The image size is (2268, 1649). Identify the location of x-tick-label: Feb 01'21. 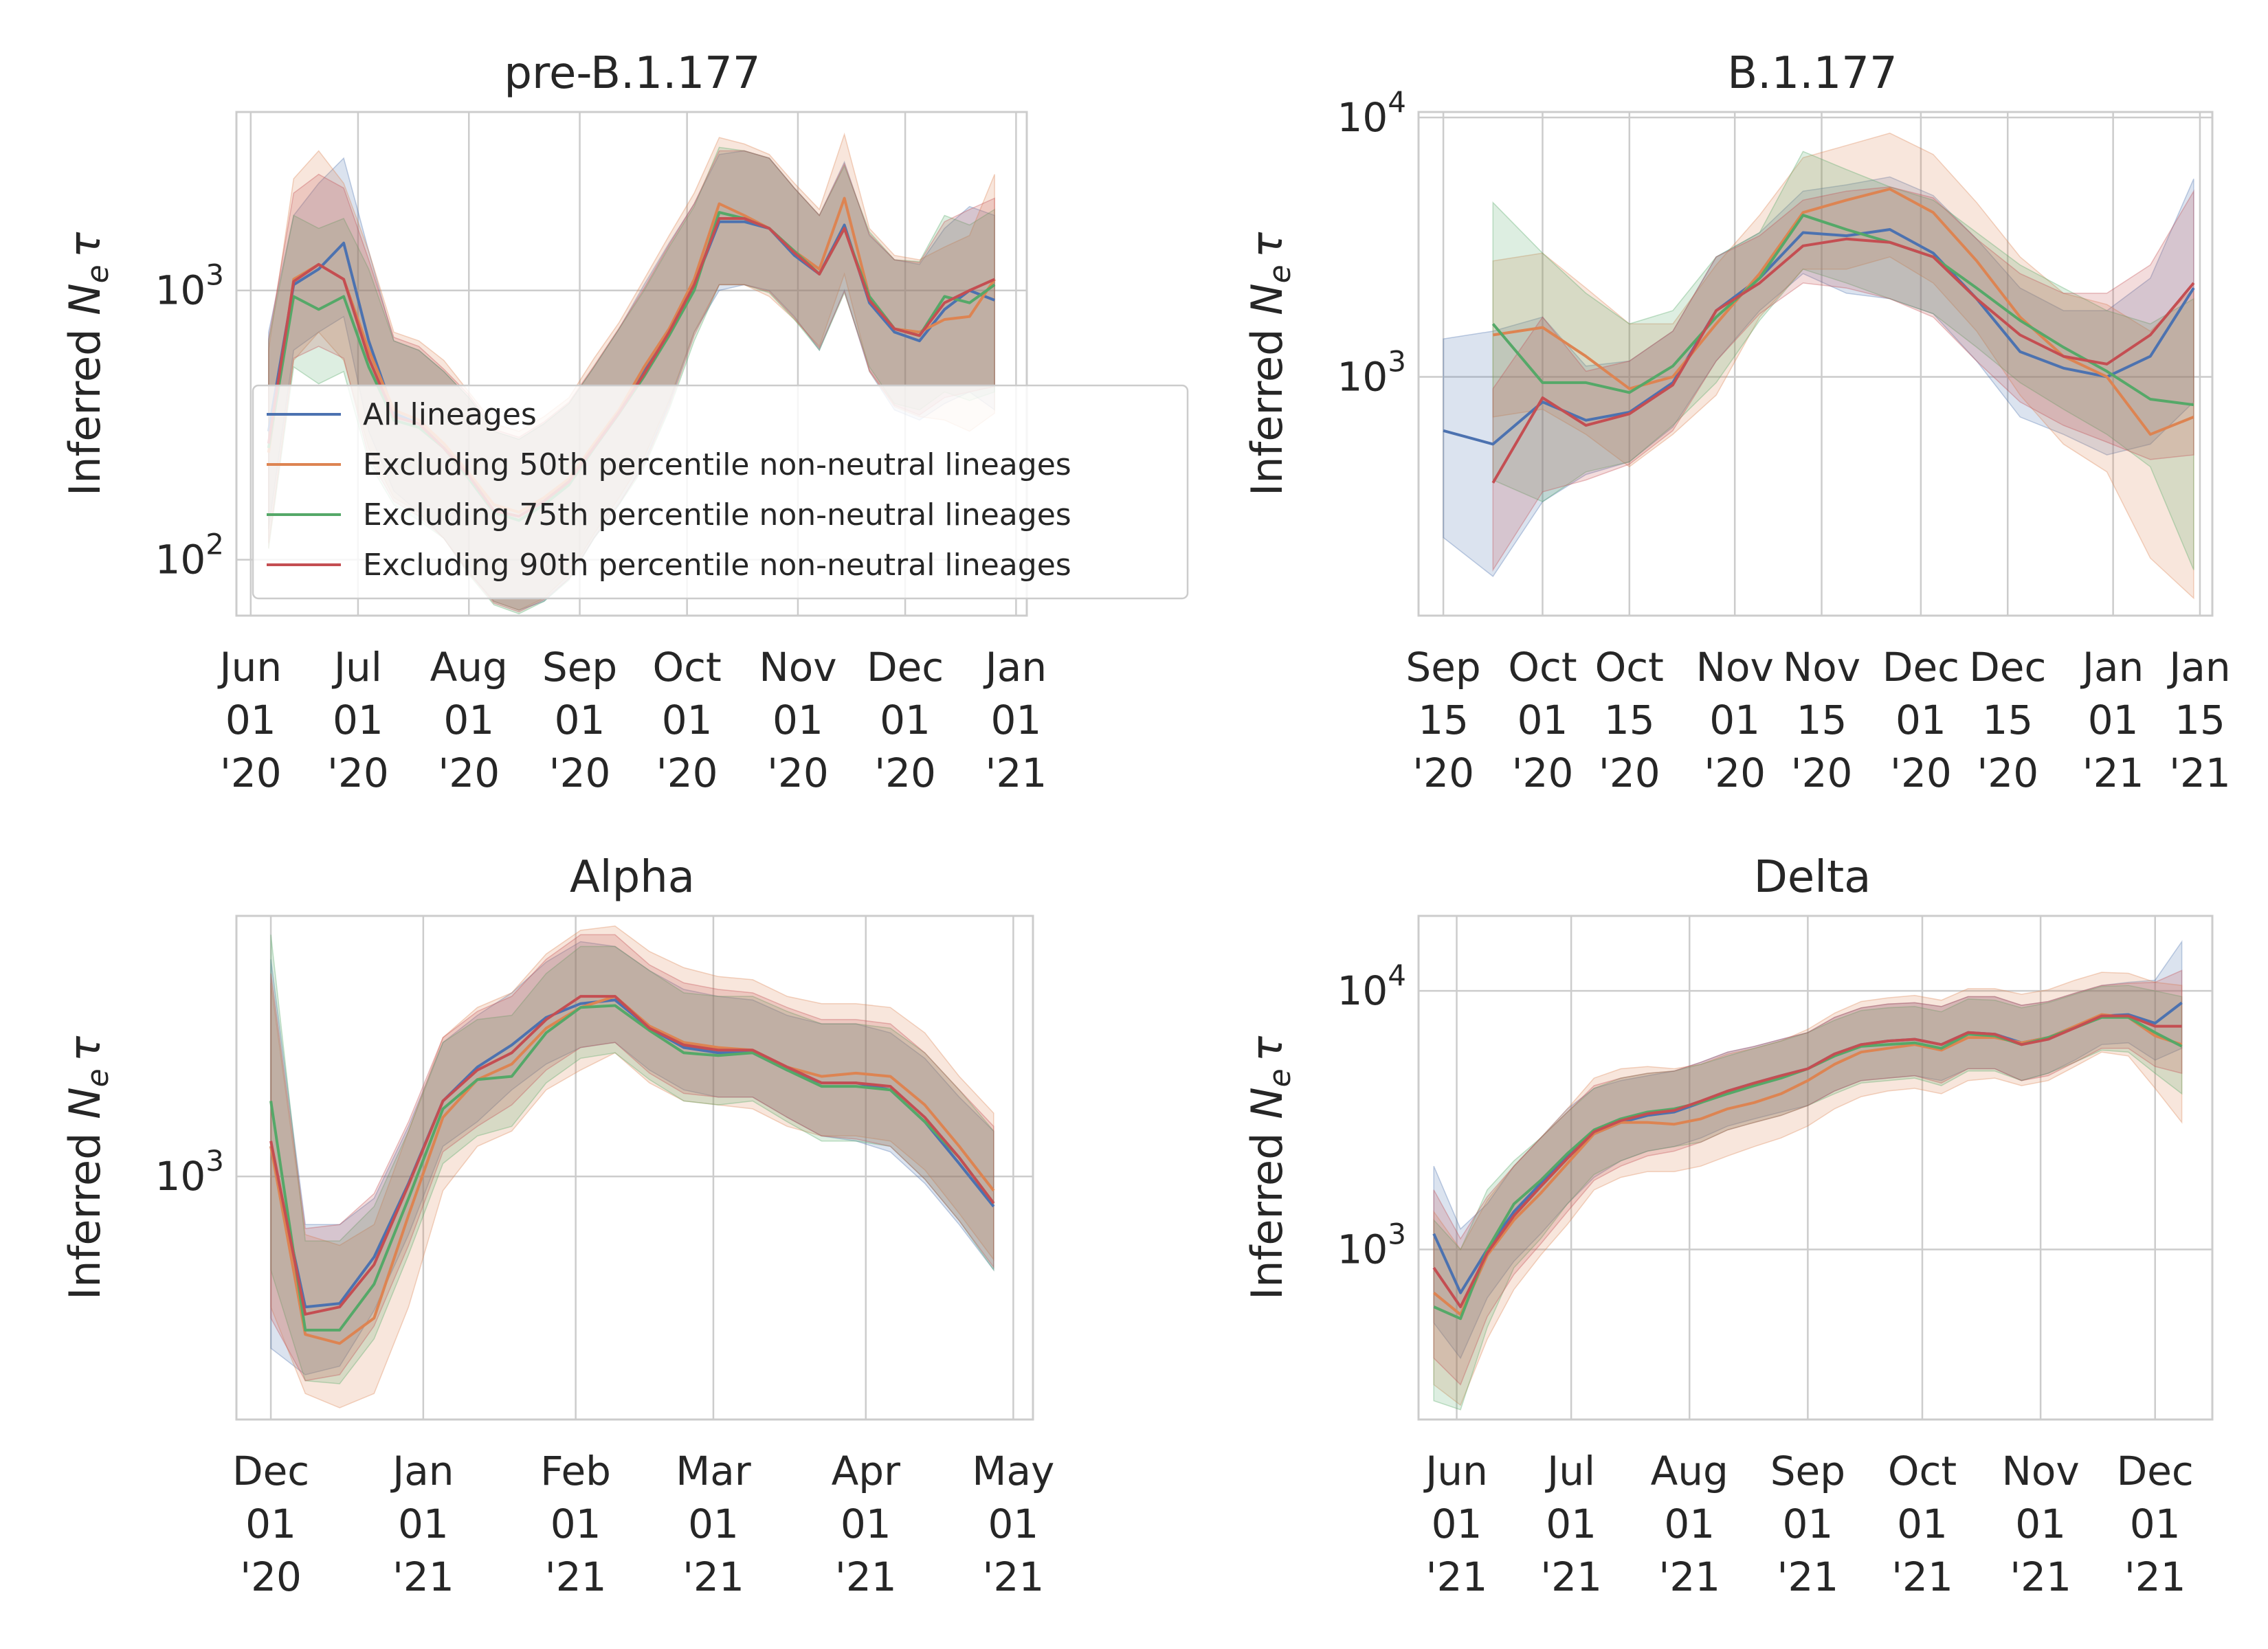
(576, 1524).